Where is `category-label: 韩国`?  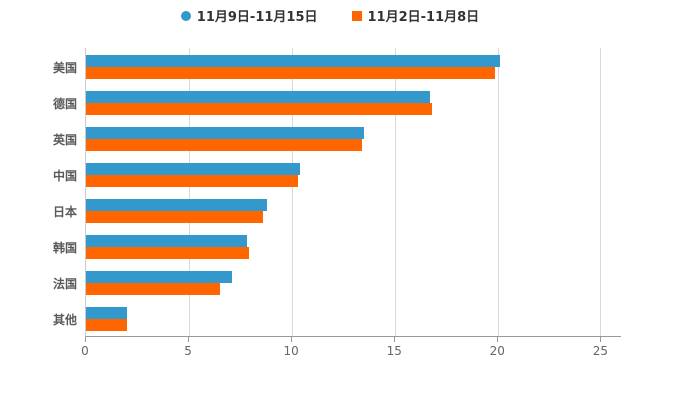
category-label: 韩国 is located at coordinates (64, 248).